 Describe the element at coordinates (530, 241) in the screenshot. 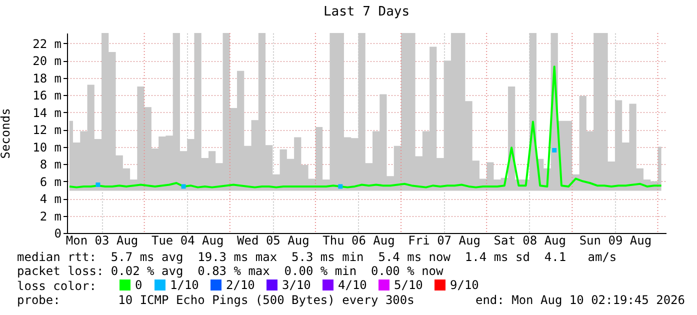

I see `x-tick-label: Sat 08 Aug` at that location.